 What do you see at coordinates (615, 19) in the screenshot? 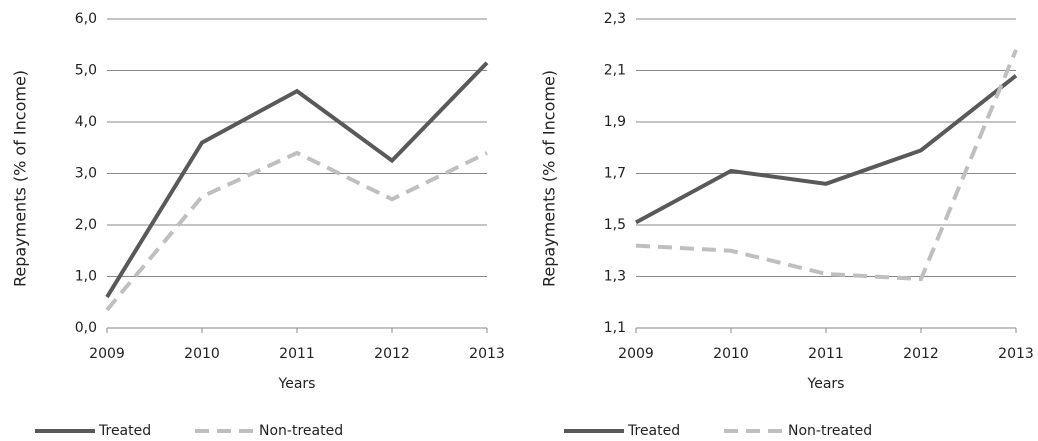
I see `y-tick-label: 2,3` at bounding box center [615, 19].